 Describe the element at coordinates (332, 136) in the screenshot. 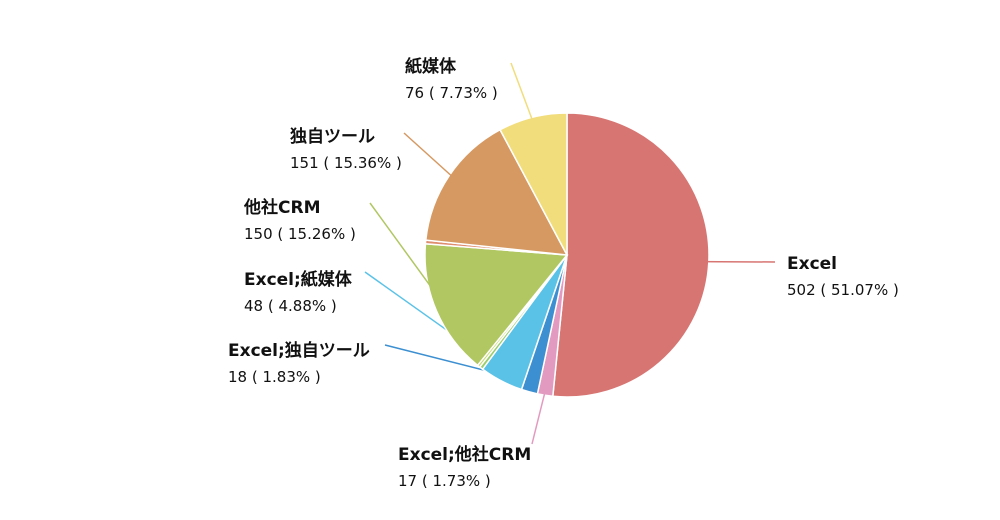

I see `slice-label: 独自ツール` at that location.